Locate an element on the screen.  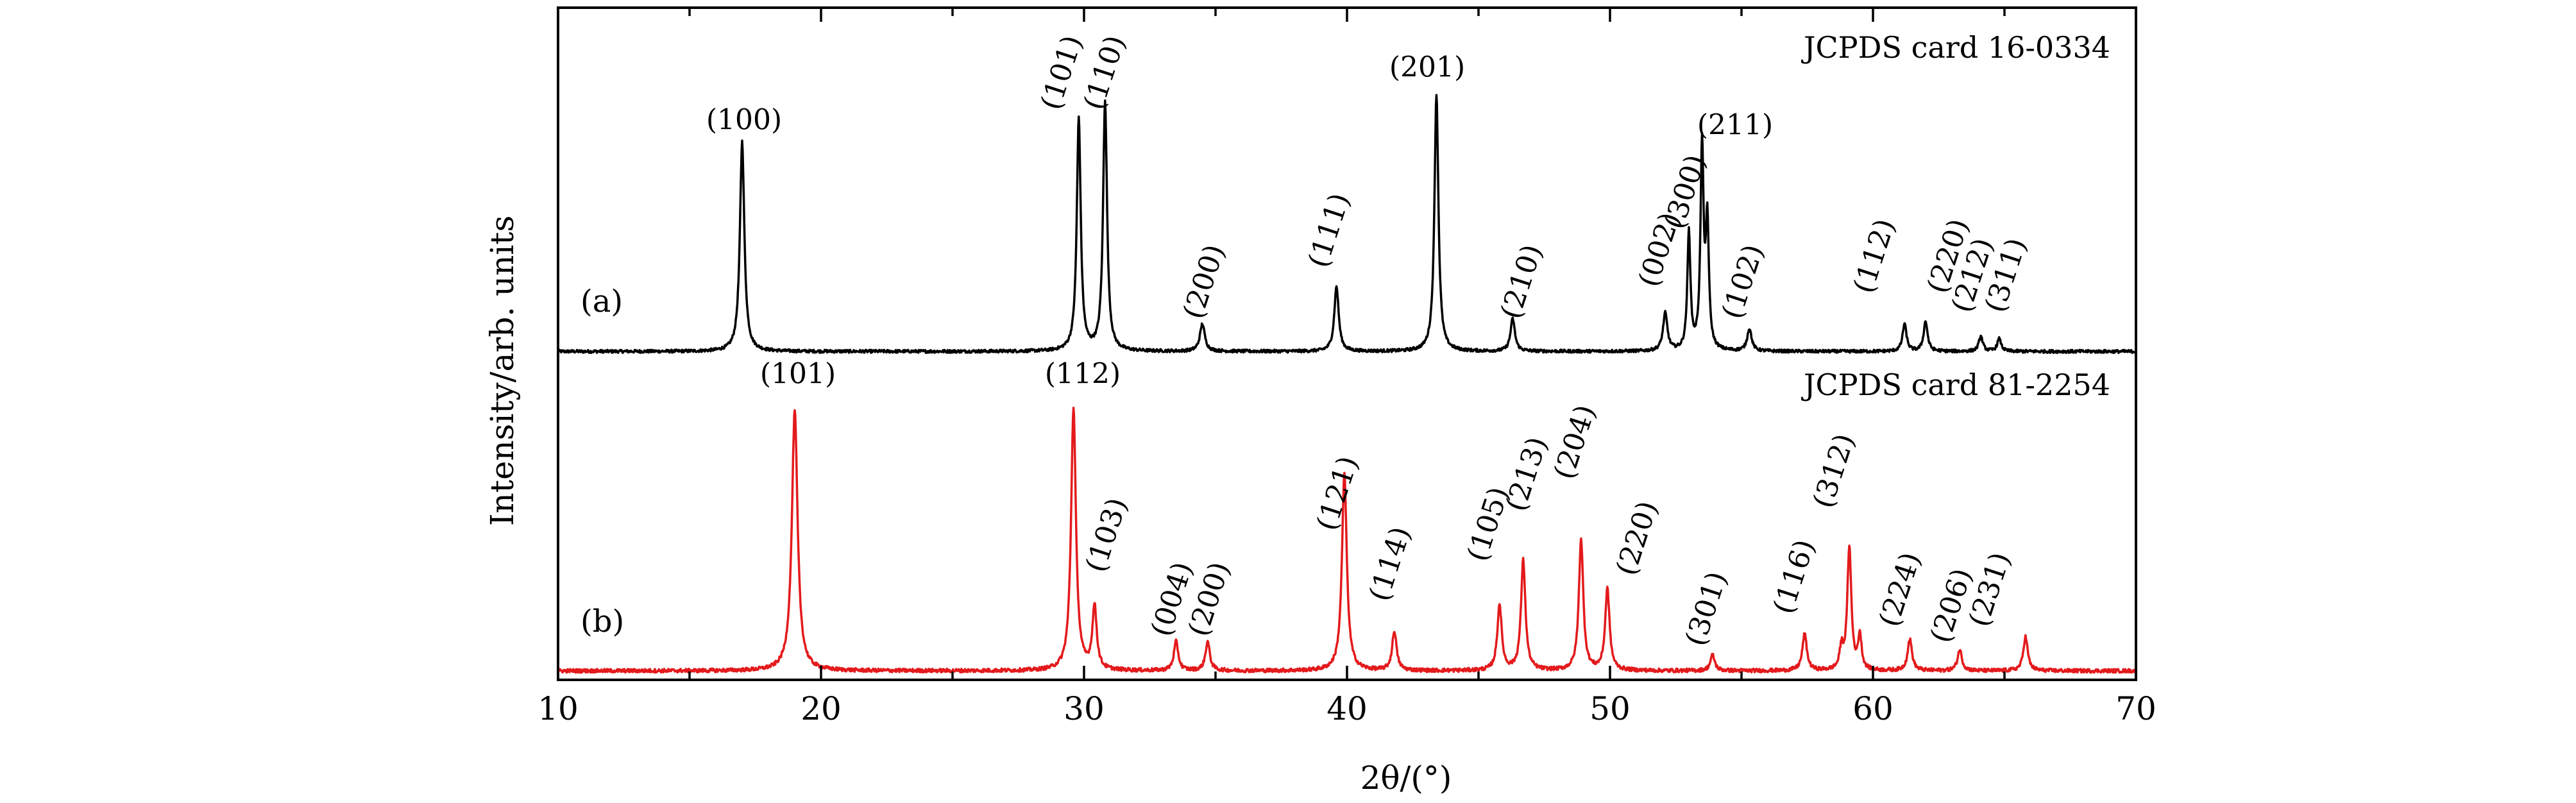
x-axis-label: 2θ/(°) is located at coordinates (1406, 778).